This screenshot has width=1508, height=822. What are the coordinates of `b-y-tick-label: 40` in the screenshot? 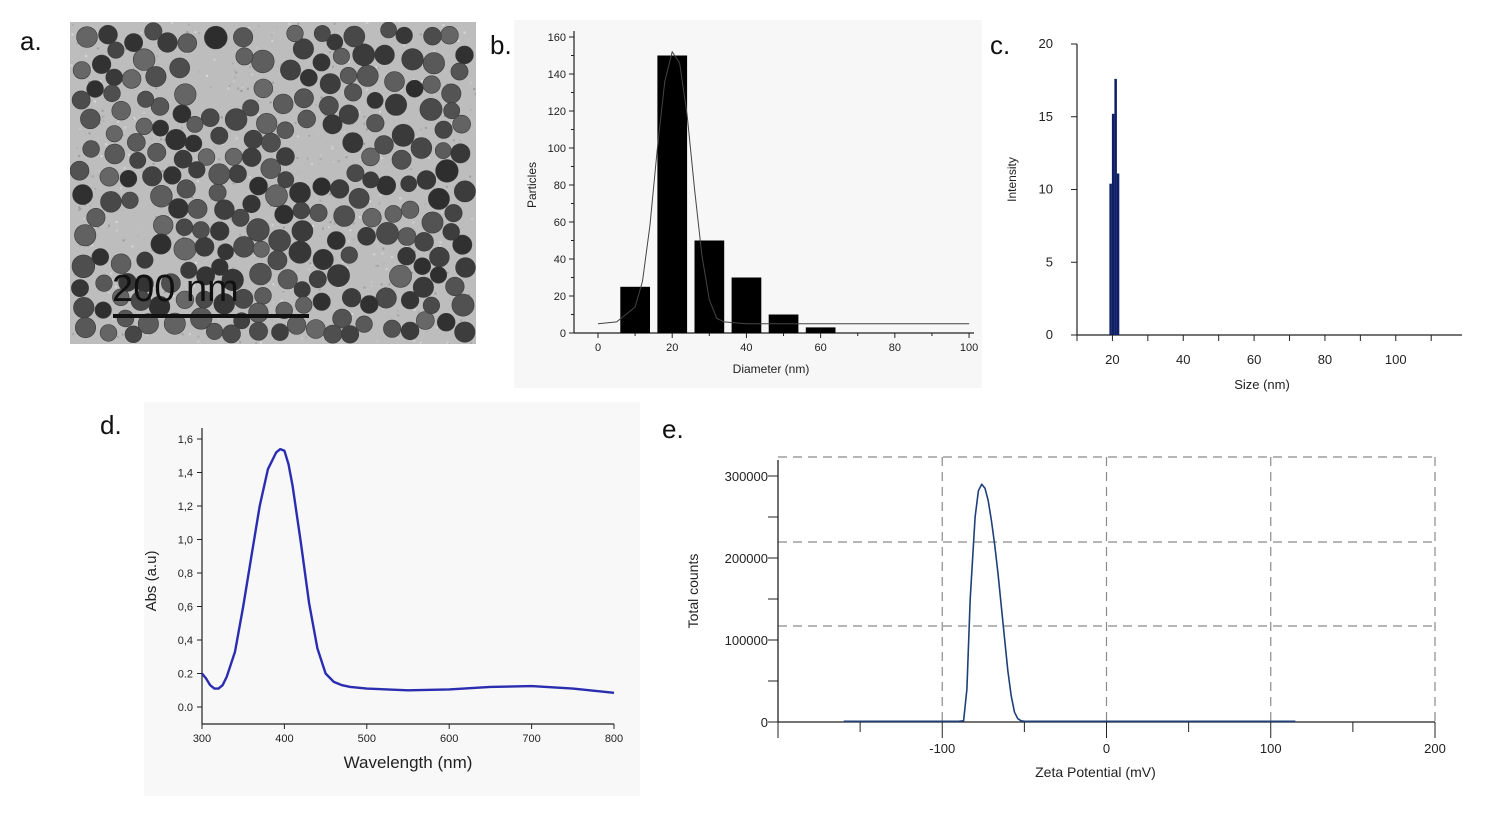 It's located at (560, 260).